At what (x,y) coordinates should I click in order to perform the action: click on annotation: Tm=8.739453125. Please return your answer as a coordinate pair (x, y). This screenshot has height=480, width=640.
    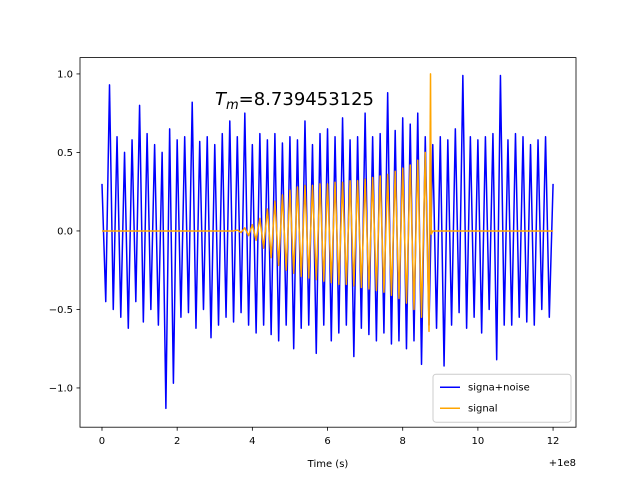
    Looking at the image, I should click on (294, 101).